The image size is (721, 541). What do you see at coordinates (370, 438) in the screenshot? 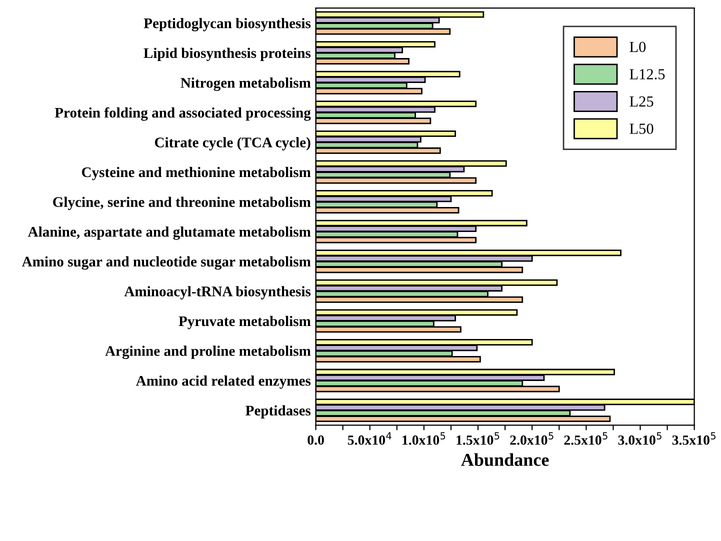
I see `x-tick-label: 5.0x10$^{4}$` at bounding box center [370, 438].